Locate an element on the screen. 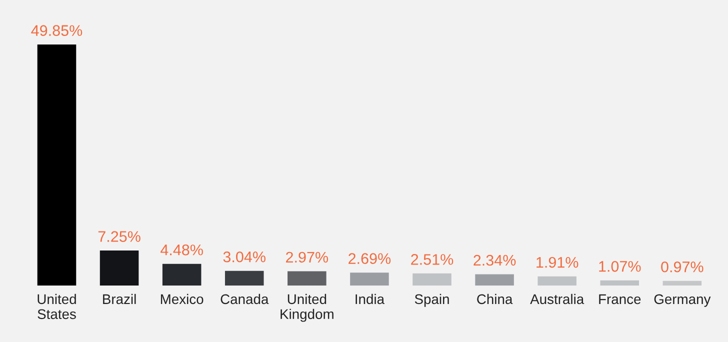 This screenshot has width=728, height=342. x-tick-label: France is located at coordinates (620, 299).